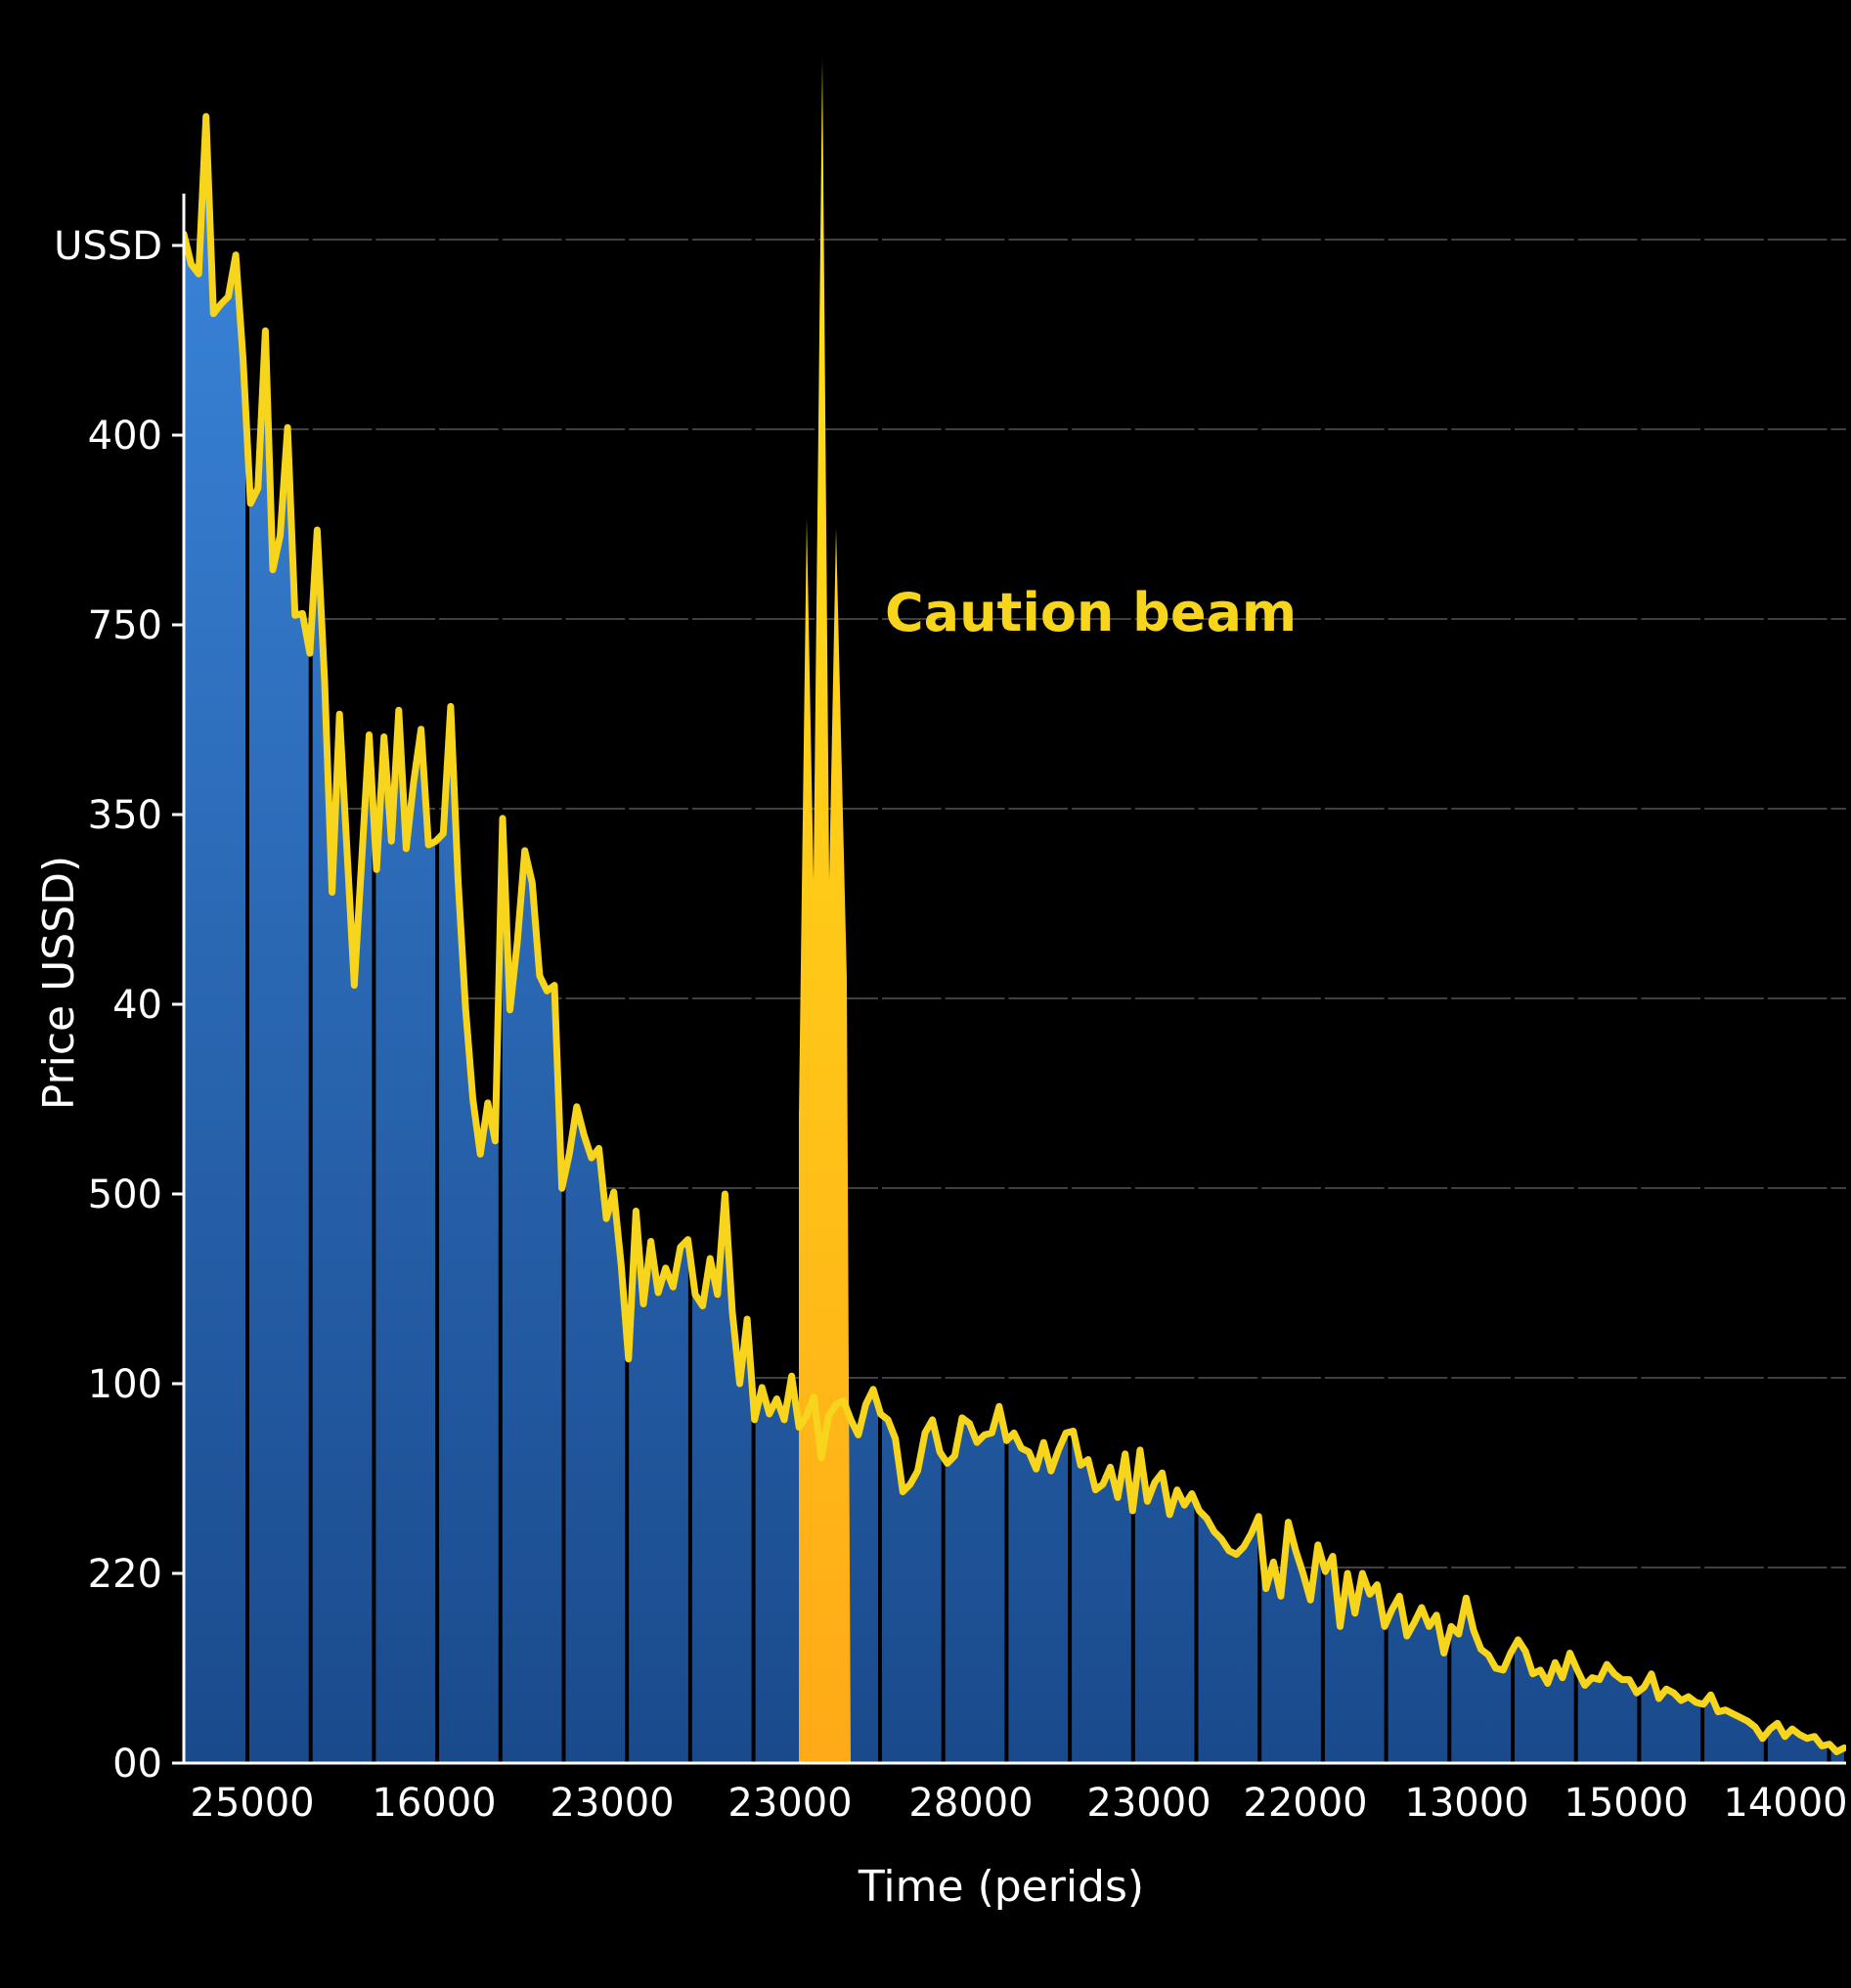  I want to click on x-tick-label: 15000, so click(1626, 1803).